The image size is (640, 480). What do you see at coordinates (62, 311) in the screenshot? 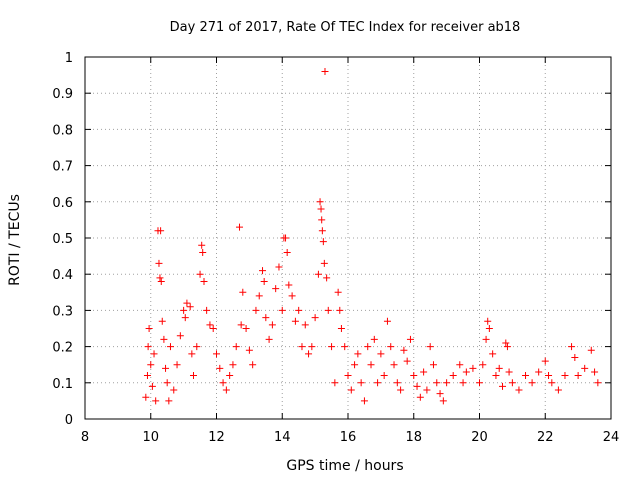
I see `y-tick-label: 0.3` at bounding box center [62, 311].